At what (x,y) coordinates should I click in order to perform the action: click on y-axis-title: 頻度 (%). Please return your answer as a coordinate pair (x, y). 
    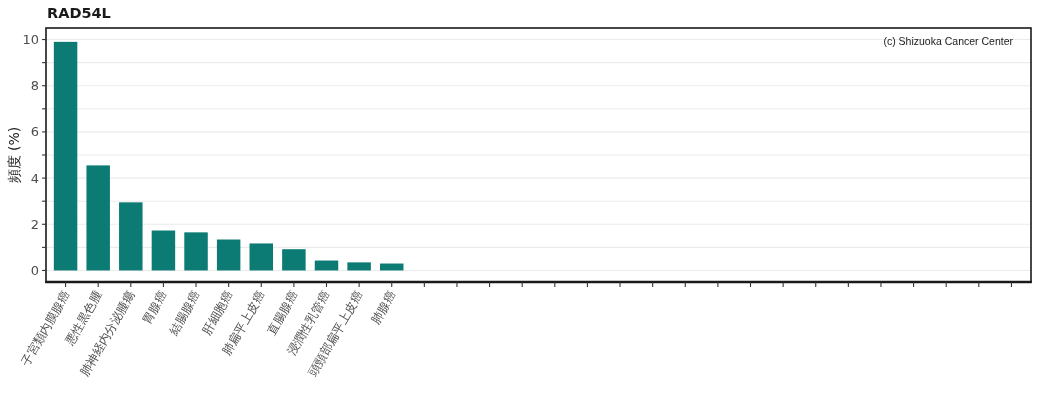
    Looking at the image, I should click on (14, 155).